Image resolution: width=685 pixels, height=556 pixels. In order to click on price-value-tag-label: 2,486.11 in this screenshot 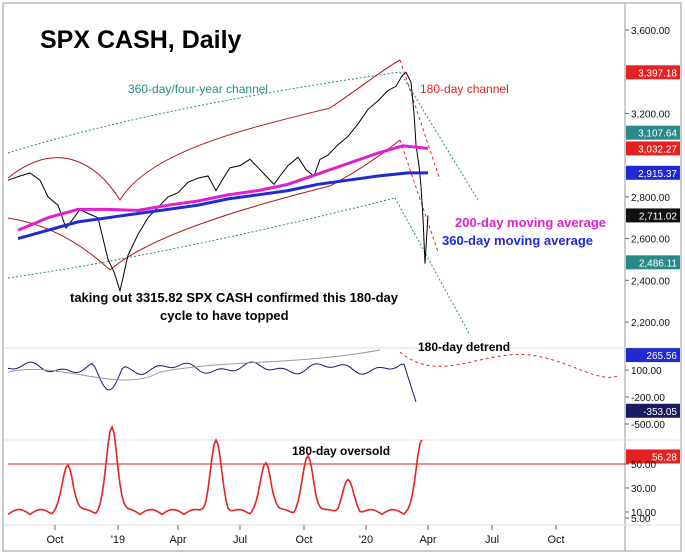, I will do `click(658, 263)`.